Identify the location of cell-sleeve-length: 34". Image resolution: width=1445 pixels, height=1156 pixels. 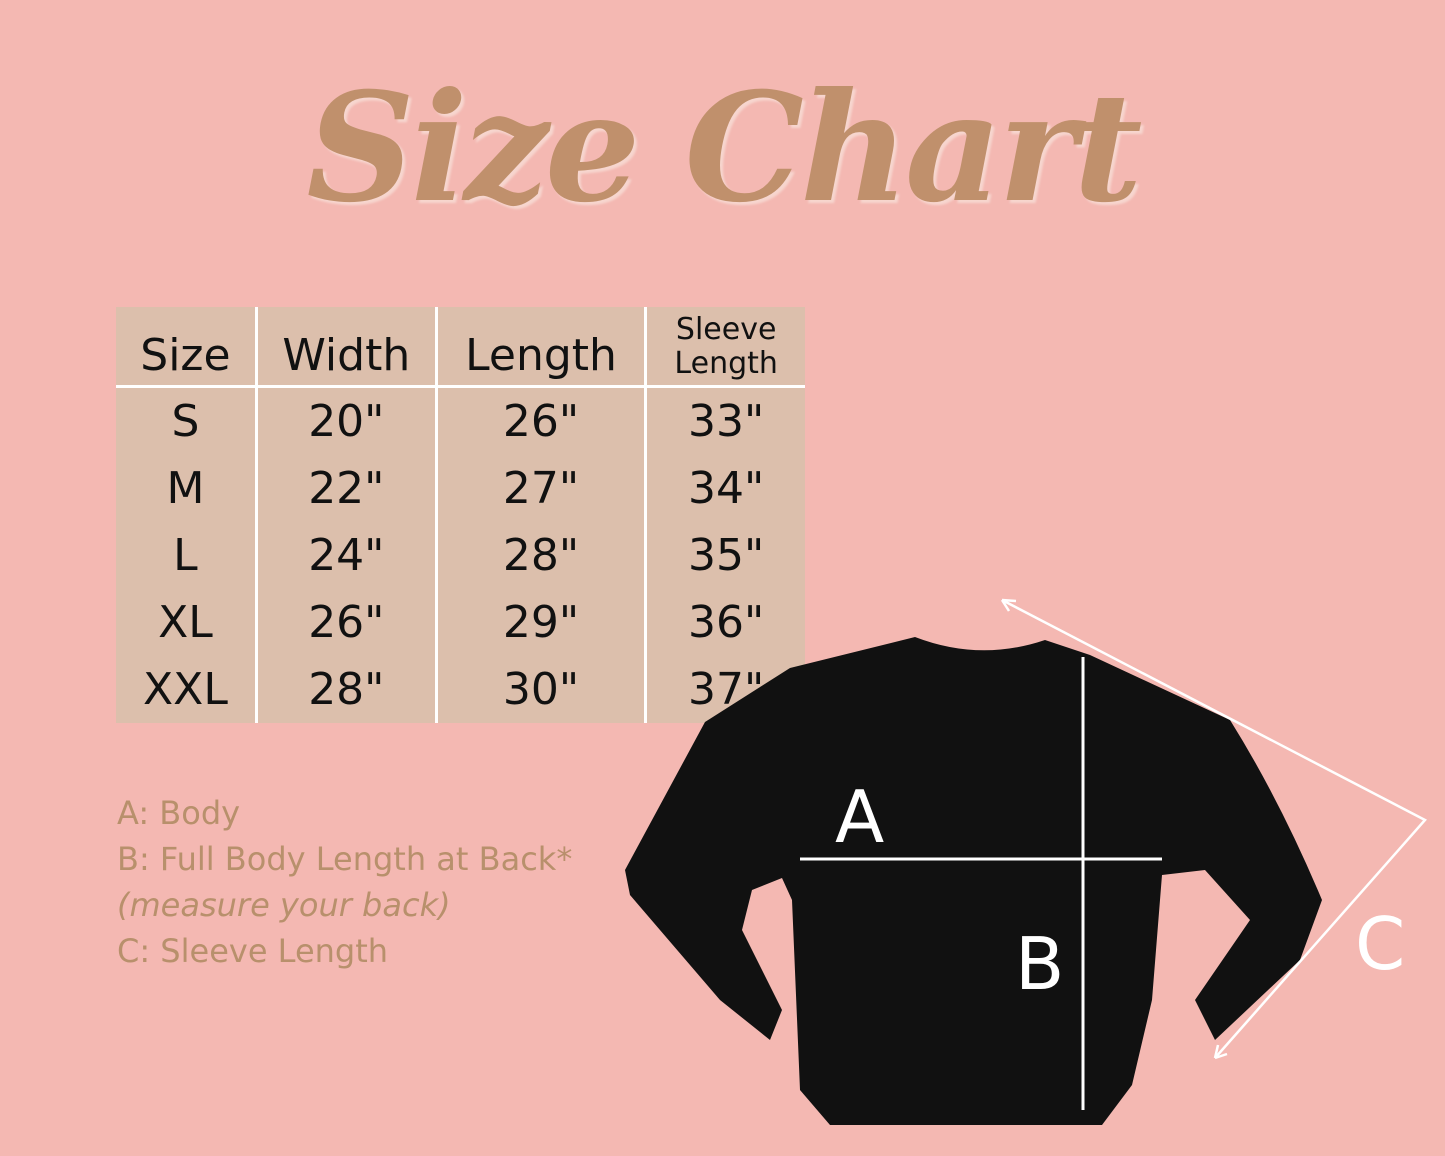
(724, 488).